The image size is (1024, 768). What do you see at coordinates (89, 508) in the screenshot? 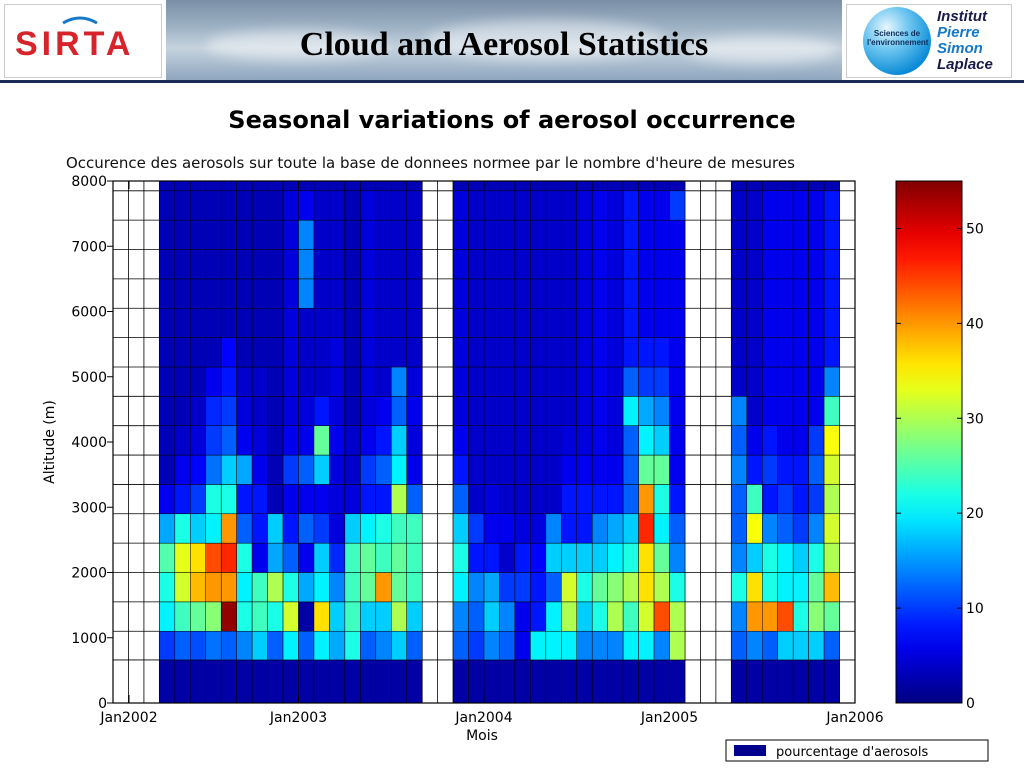
I see `y-tick-label: 3000` at bounding box center [89, 508].